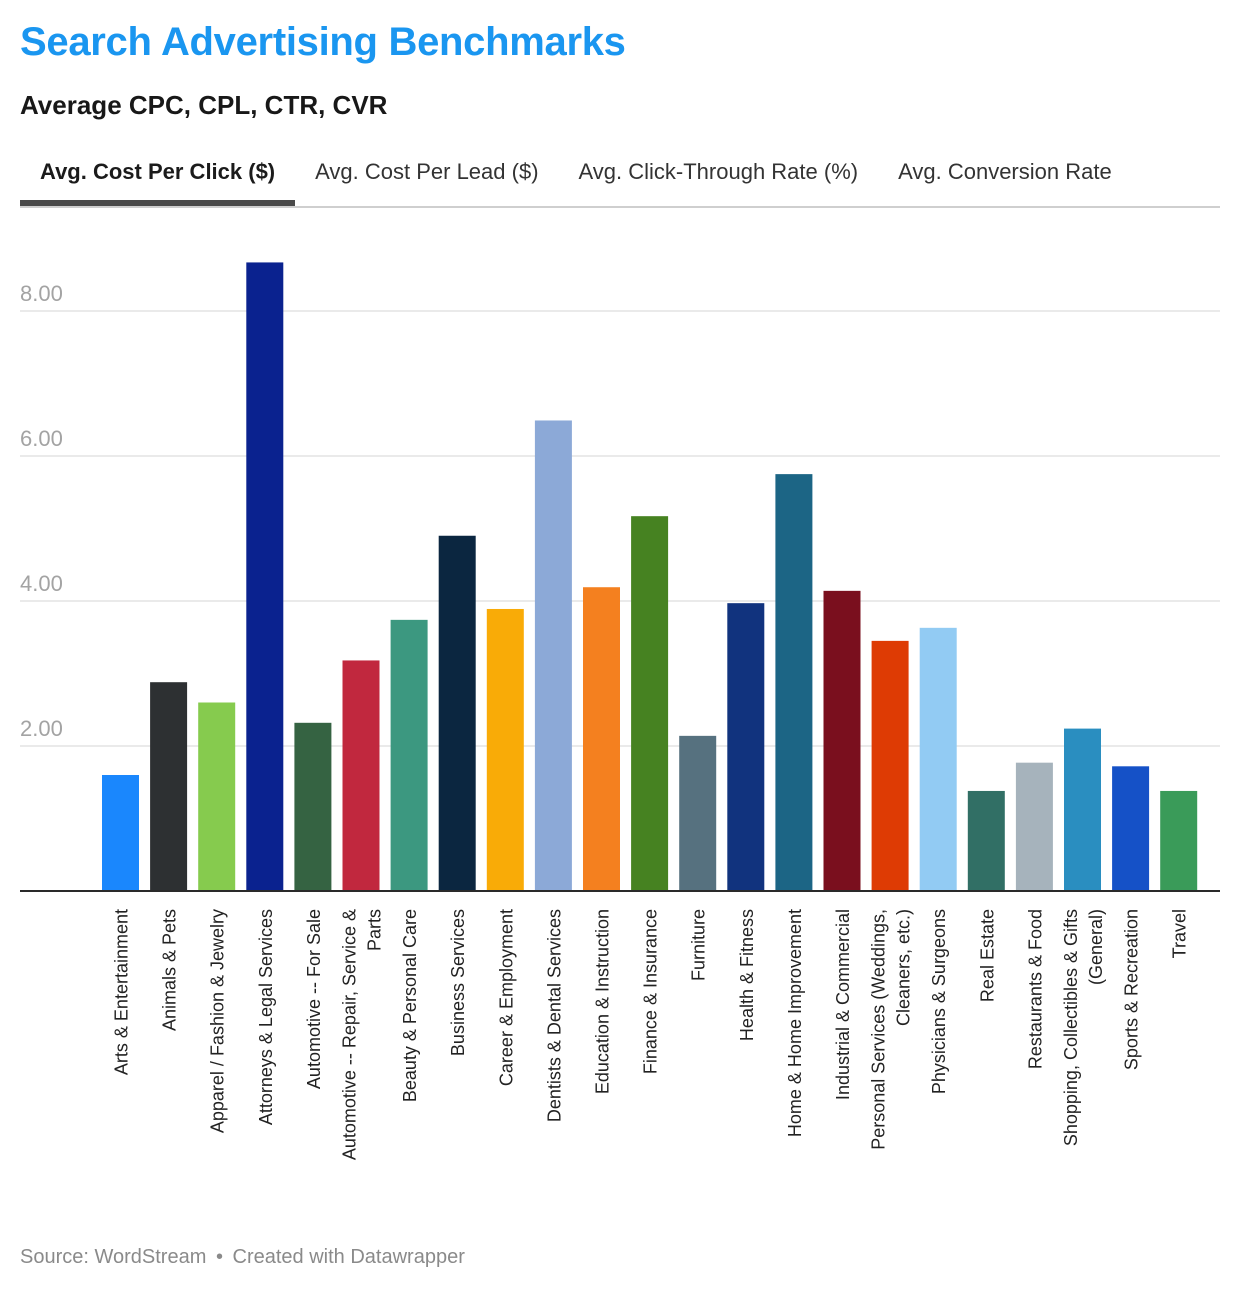 Image resolution: width=1240 pixels, height=1292 pixels. What do you see at coordinates (1180, 933) in the screenshot?
I see `x-tick-label: Travel` at bounding box center [1180, 933].